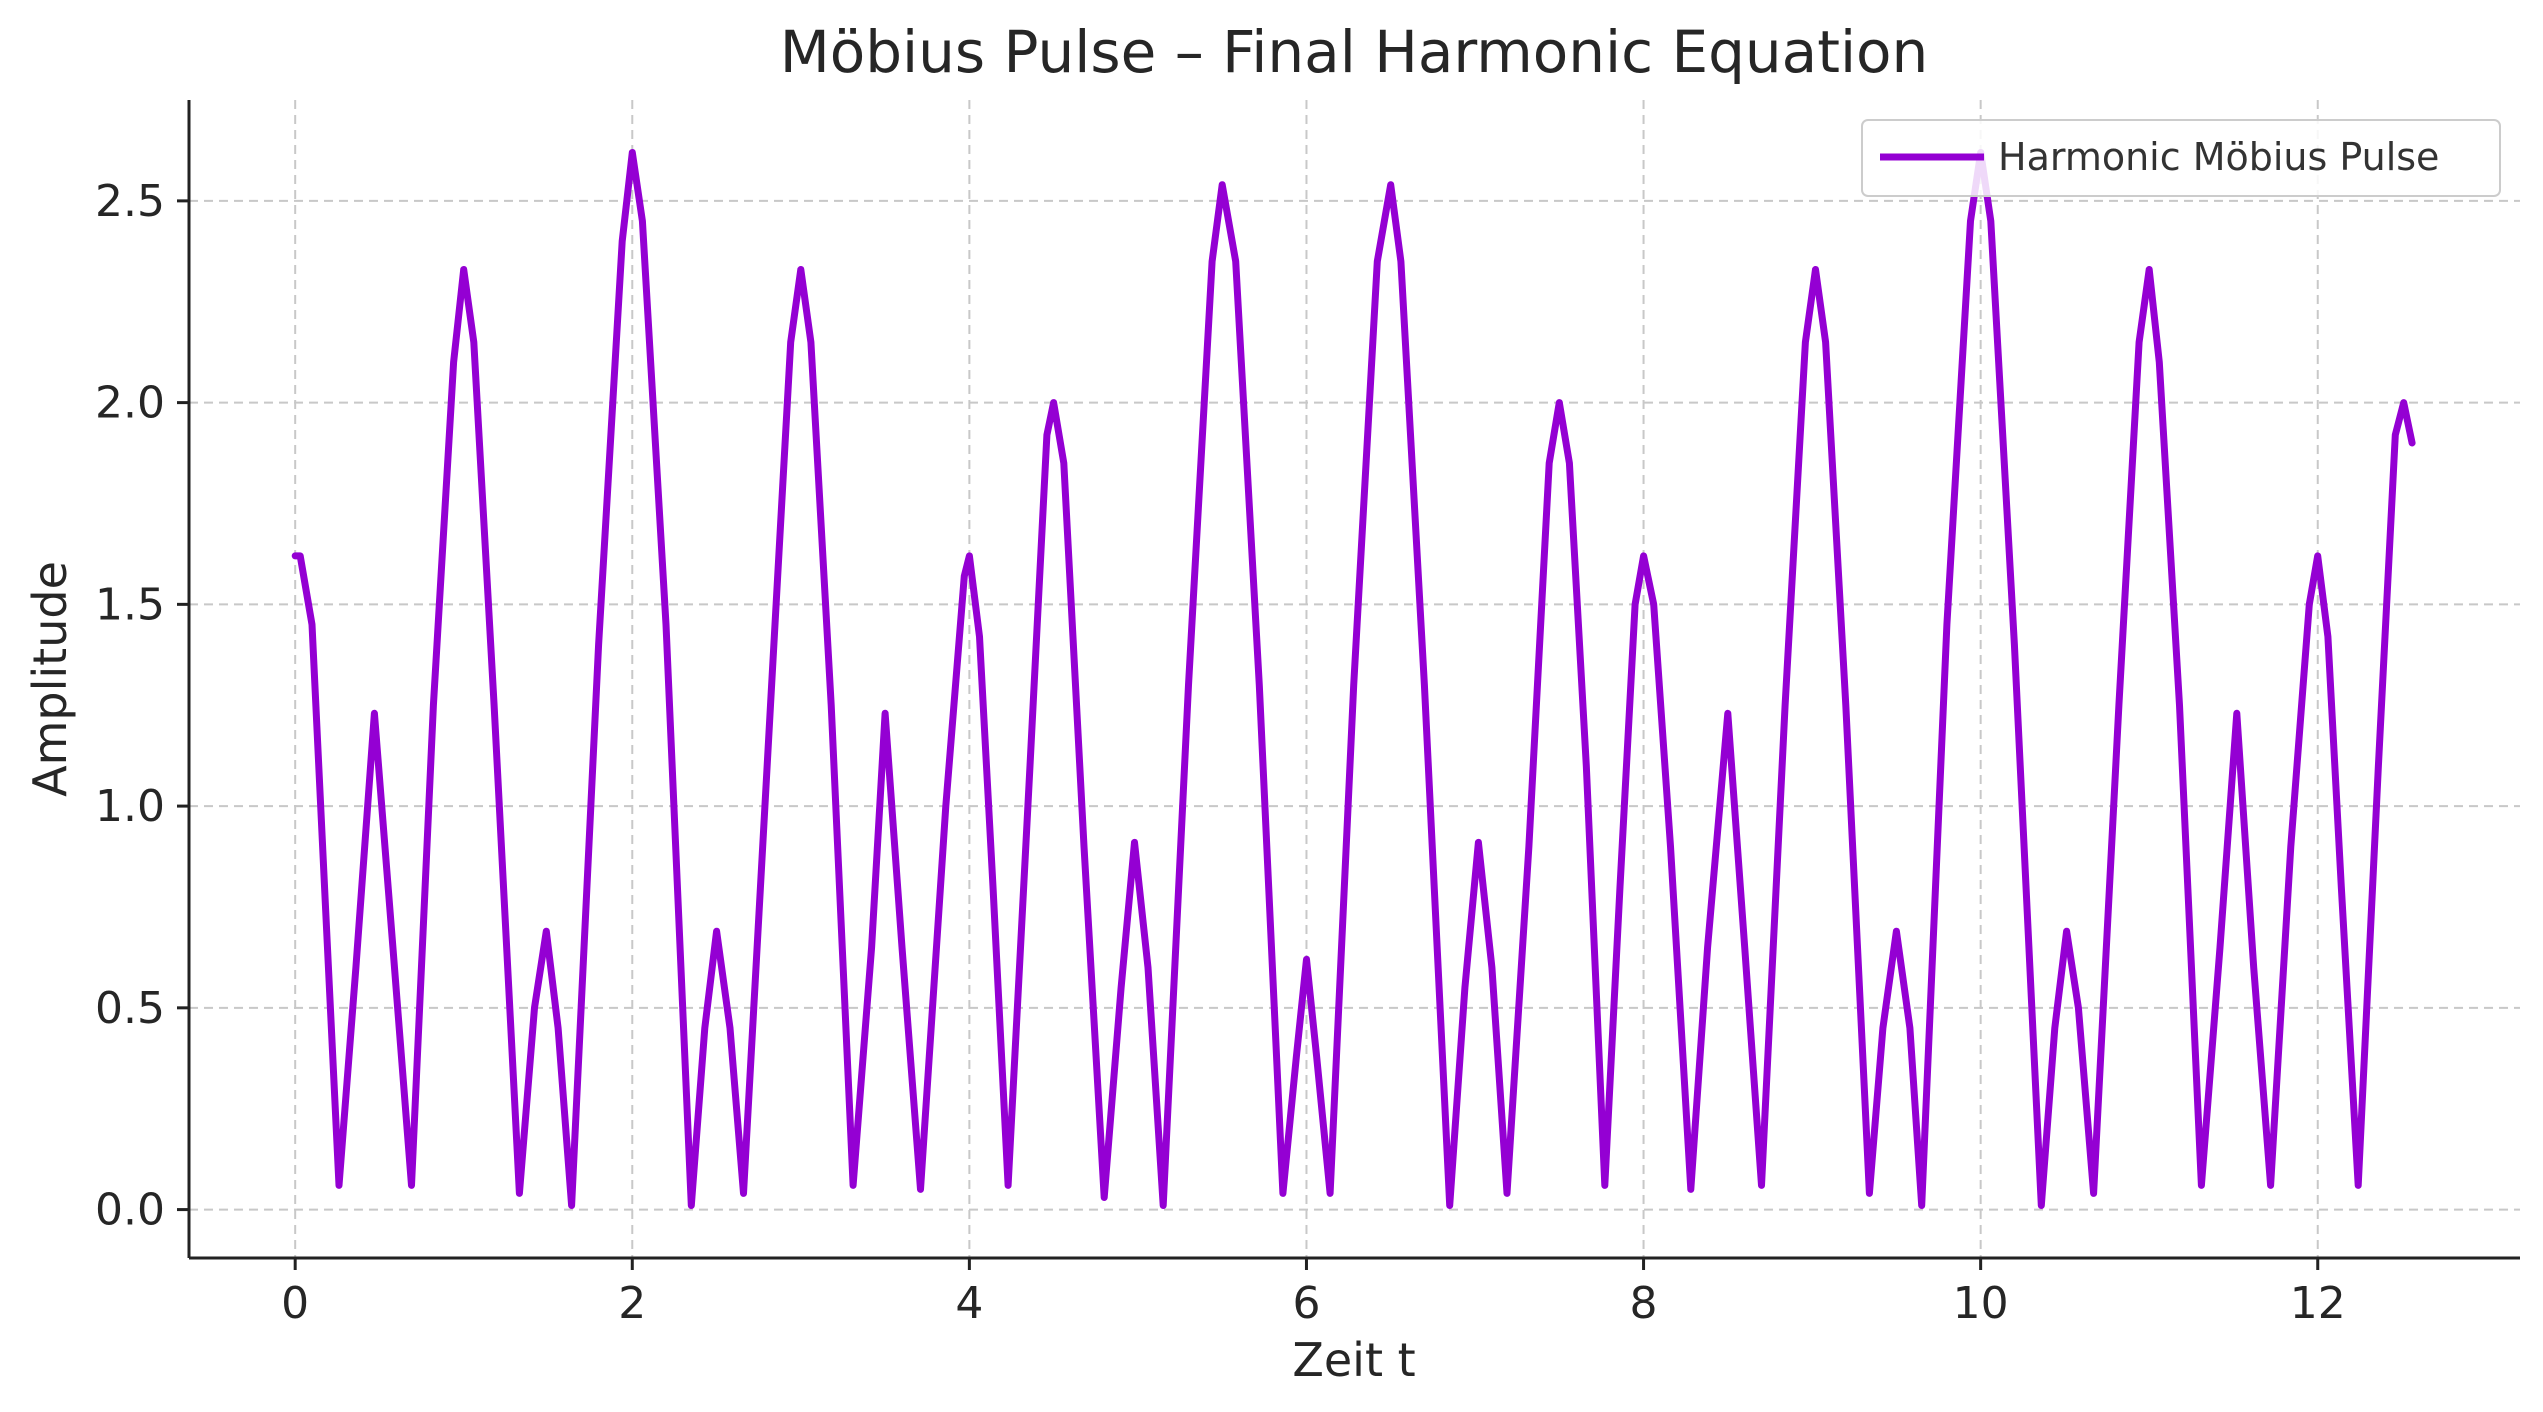  Describe the element at coordinates (295, 1303) in the screenshot. I see `x-tick-label: 0` at that location.